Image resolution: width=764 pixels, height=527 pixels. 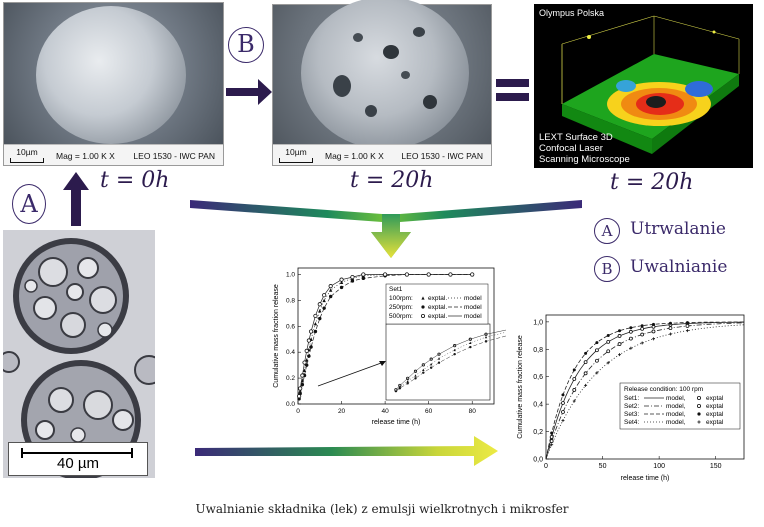 I want to click on legend-series-name: 250rpm:, so click(x=401, y=307).